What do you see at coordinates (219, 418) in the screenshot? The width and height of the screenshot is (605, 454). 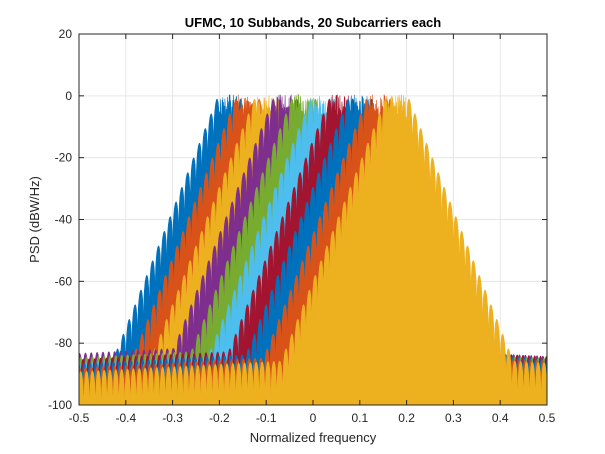 I see `x-tick-label: -0.2` at bounding box center [219, 418].